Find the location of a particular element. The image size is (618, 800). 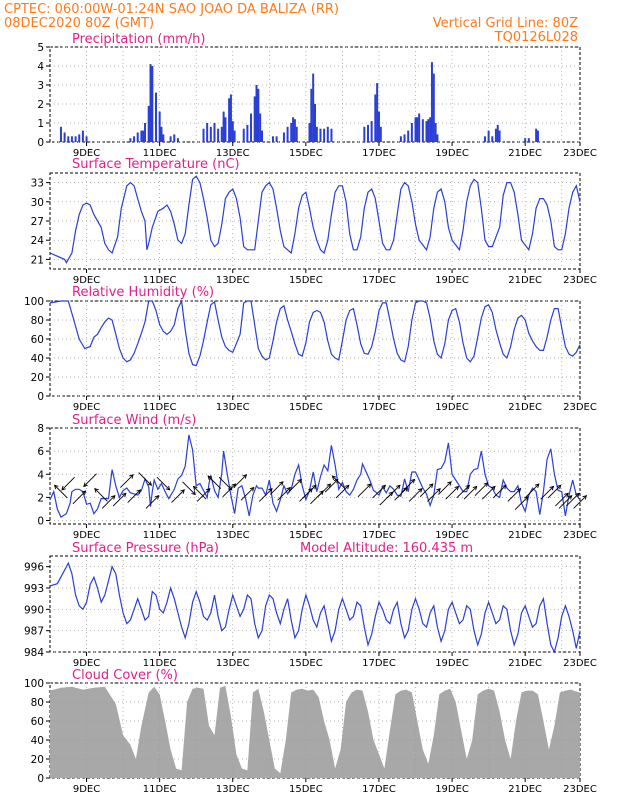

humidity-frame is located at coordinates (315, 348).